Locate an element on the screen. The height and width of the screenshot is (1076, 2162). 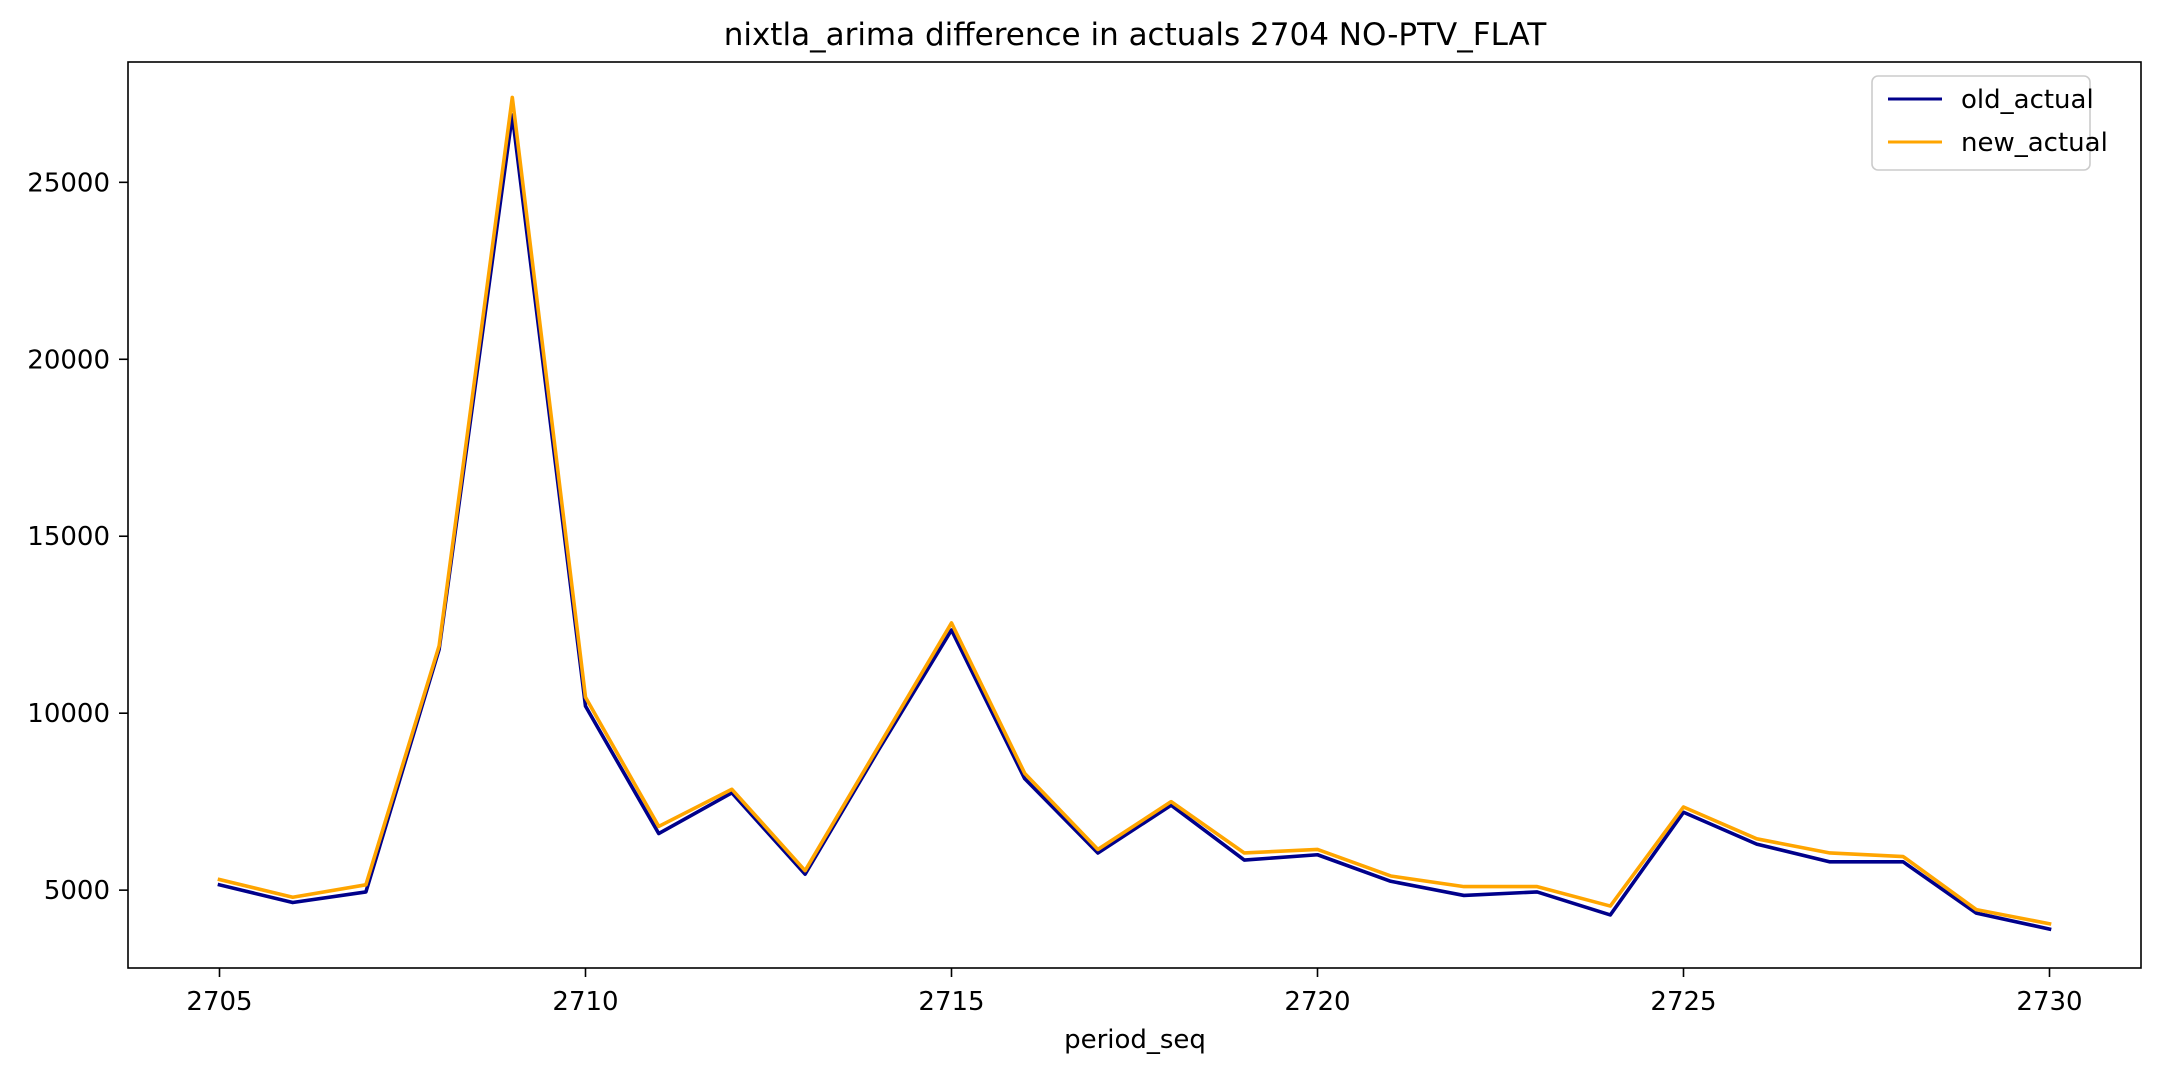
x-axis-label: period_seq is located at coordinates (1135, 1040).